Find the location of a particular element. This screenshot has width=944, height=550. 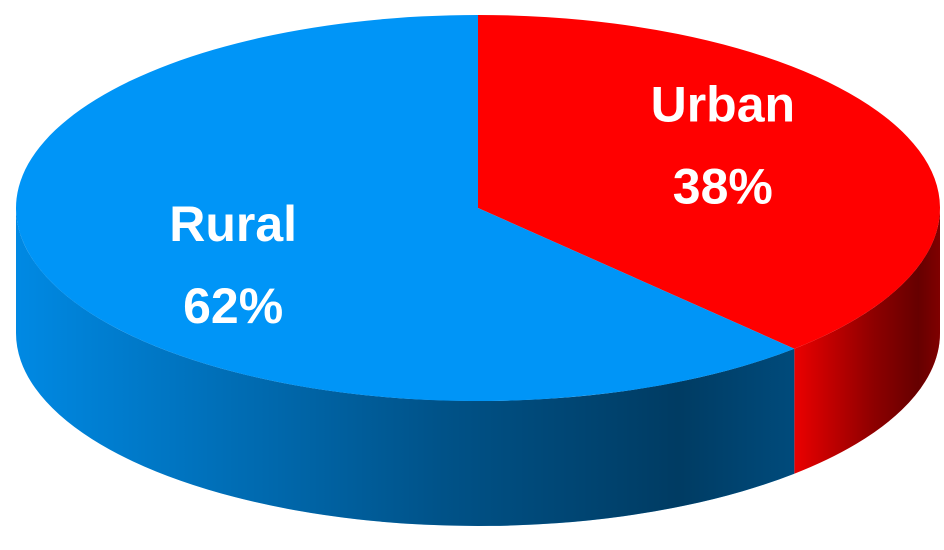

slice-value-label: 62% is located at coordinates (233, 306).